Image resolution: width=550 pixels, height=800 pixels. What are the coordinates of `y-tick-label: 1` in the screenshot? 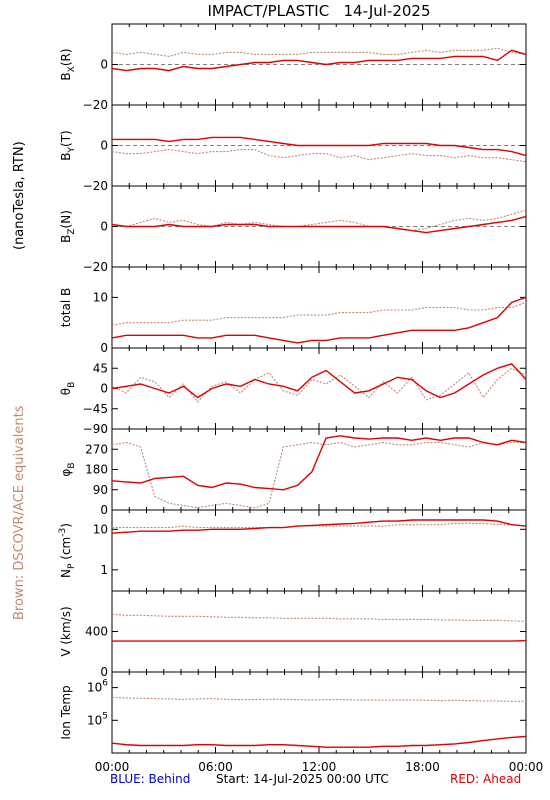 It's located at (104, 570).